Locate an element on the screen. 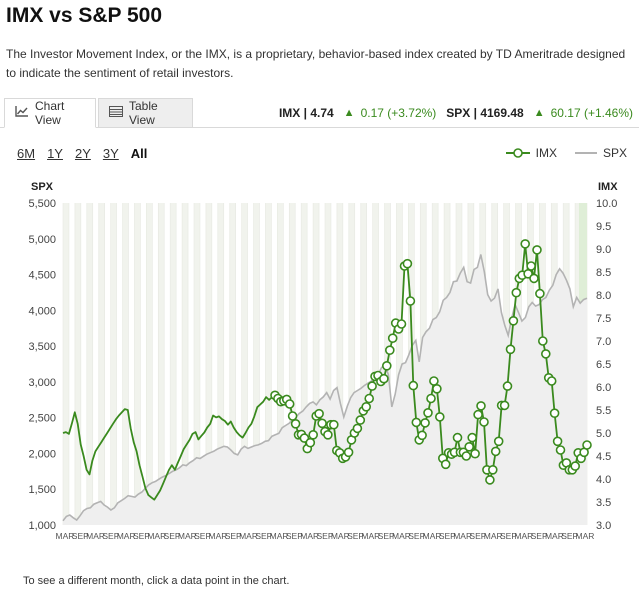 The width and height of the screenshot is (639, 600). tab-table-view-label: Table View is located at coordinates (143, 113).